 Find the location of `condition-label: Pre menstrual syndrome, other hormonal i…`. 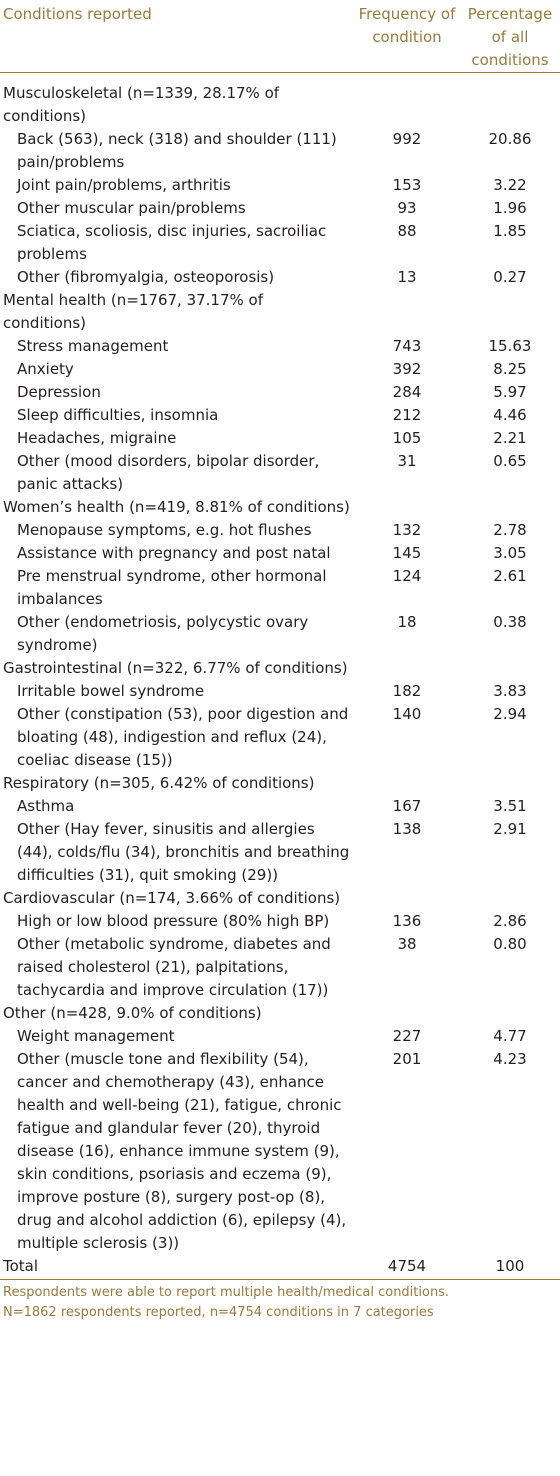

condition-label: Pre menstrual syndrome, other hormonal i… is located at coordinates (172, 587).